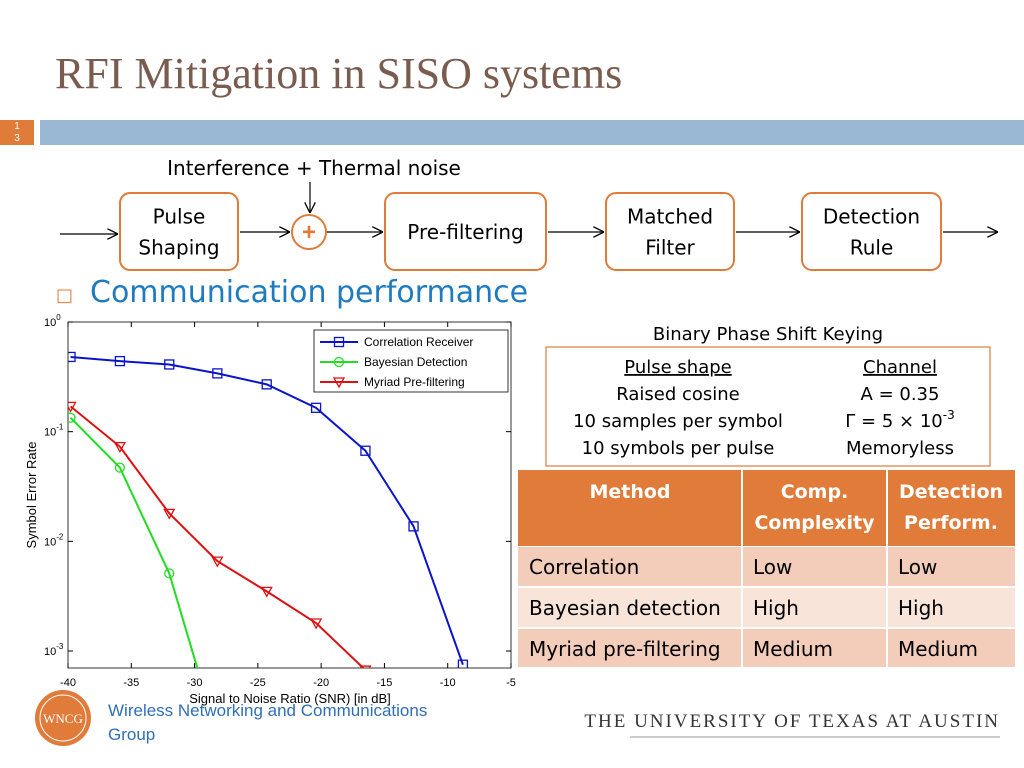  Describe the element at coordinates (900, 367) in the screenshot. I see `params-header: Channel` at that location.